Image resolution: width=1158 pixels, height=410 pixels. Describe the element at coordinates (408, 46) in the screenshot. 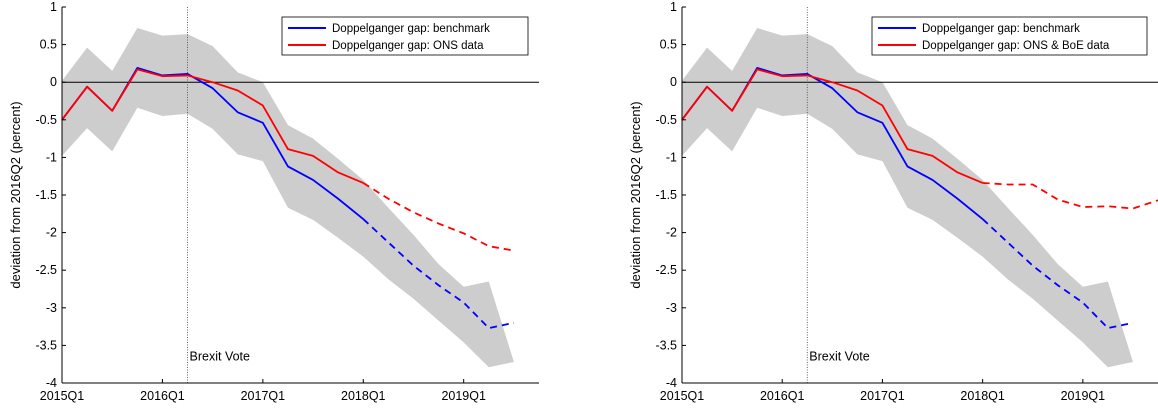

I see `legend-label-2: Doppelganger gap: ONS data` at that location.